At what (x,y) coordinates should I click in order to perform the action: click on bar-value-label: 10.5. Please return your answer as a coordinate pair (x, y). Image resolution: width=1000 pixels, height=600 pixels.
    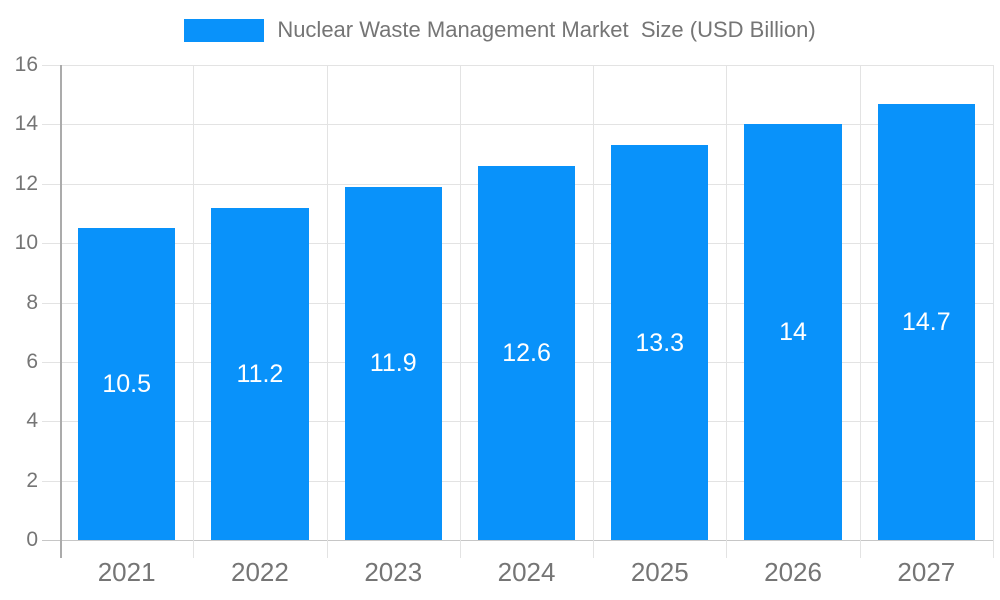
    Looking at the image, I should click on (126, 384).